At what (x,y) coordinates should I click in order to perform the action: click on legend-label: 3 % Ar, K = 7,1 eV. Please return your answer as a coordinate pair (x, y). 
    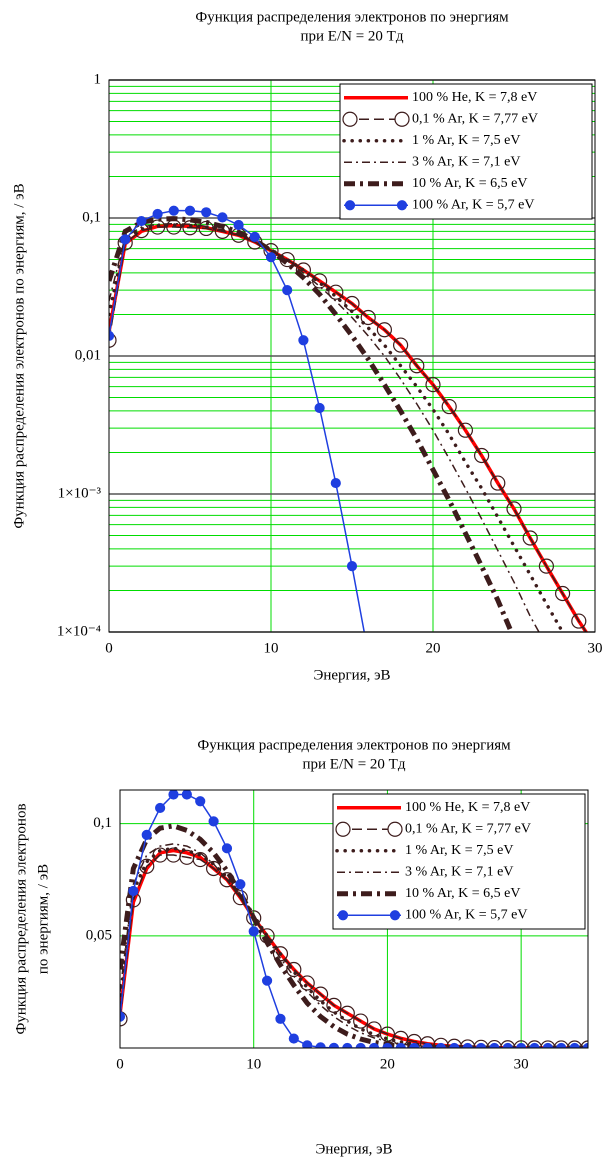
    Looking at the image, I should click on (466, 161).